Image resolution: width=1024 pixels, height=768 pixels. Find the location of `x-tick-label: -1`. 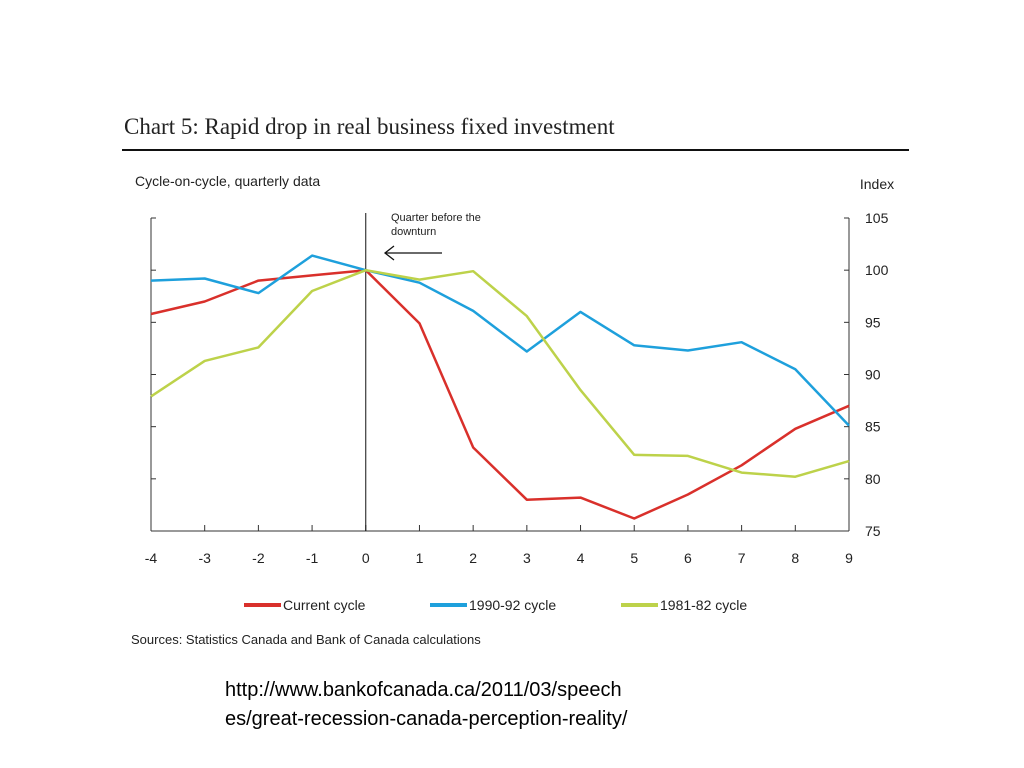

x-tick-label: -1 is located at coordinates (312, 558).